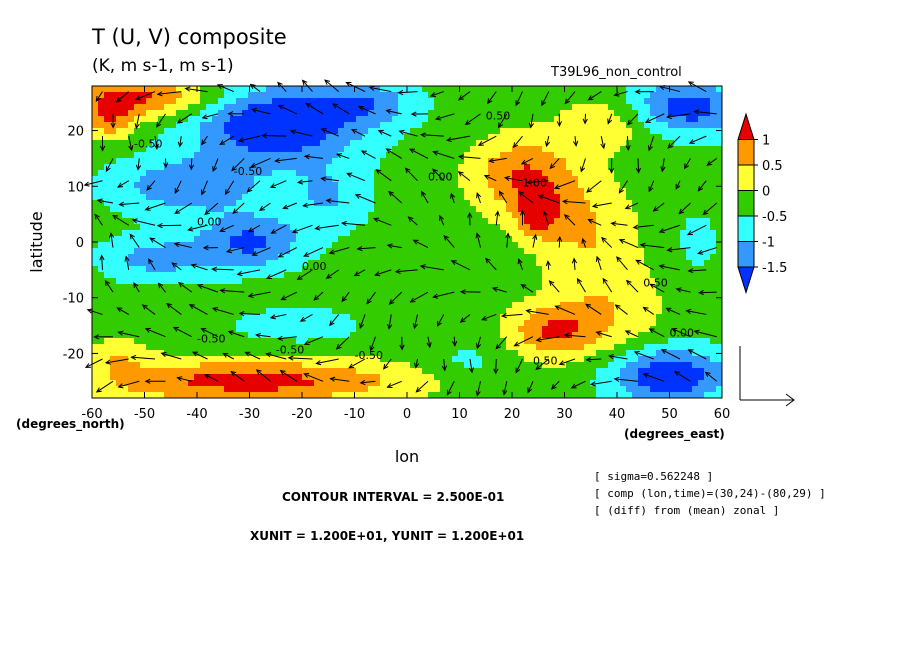  I want to click on y-tick-label: -10, so click(73, 299).